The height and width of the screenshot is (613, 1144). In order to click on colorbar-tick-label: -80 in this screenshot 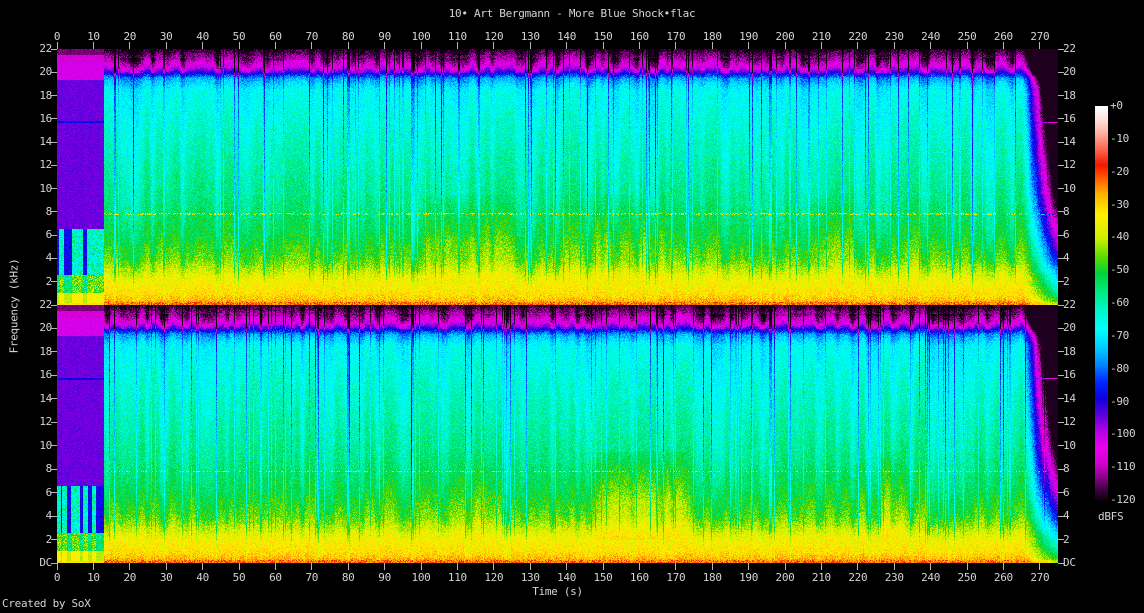, I will do `click(1119, 368)`.